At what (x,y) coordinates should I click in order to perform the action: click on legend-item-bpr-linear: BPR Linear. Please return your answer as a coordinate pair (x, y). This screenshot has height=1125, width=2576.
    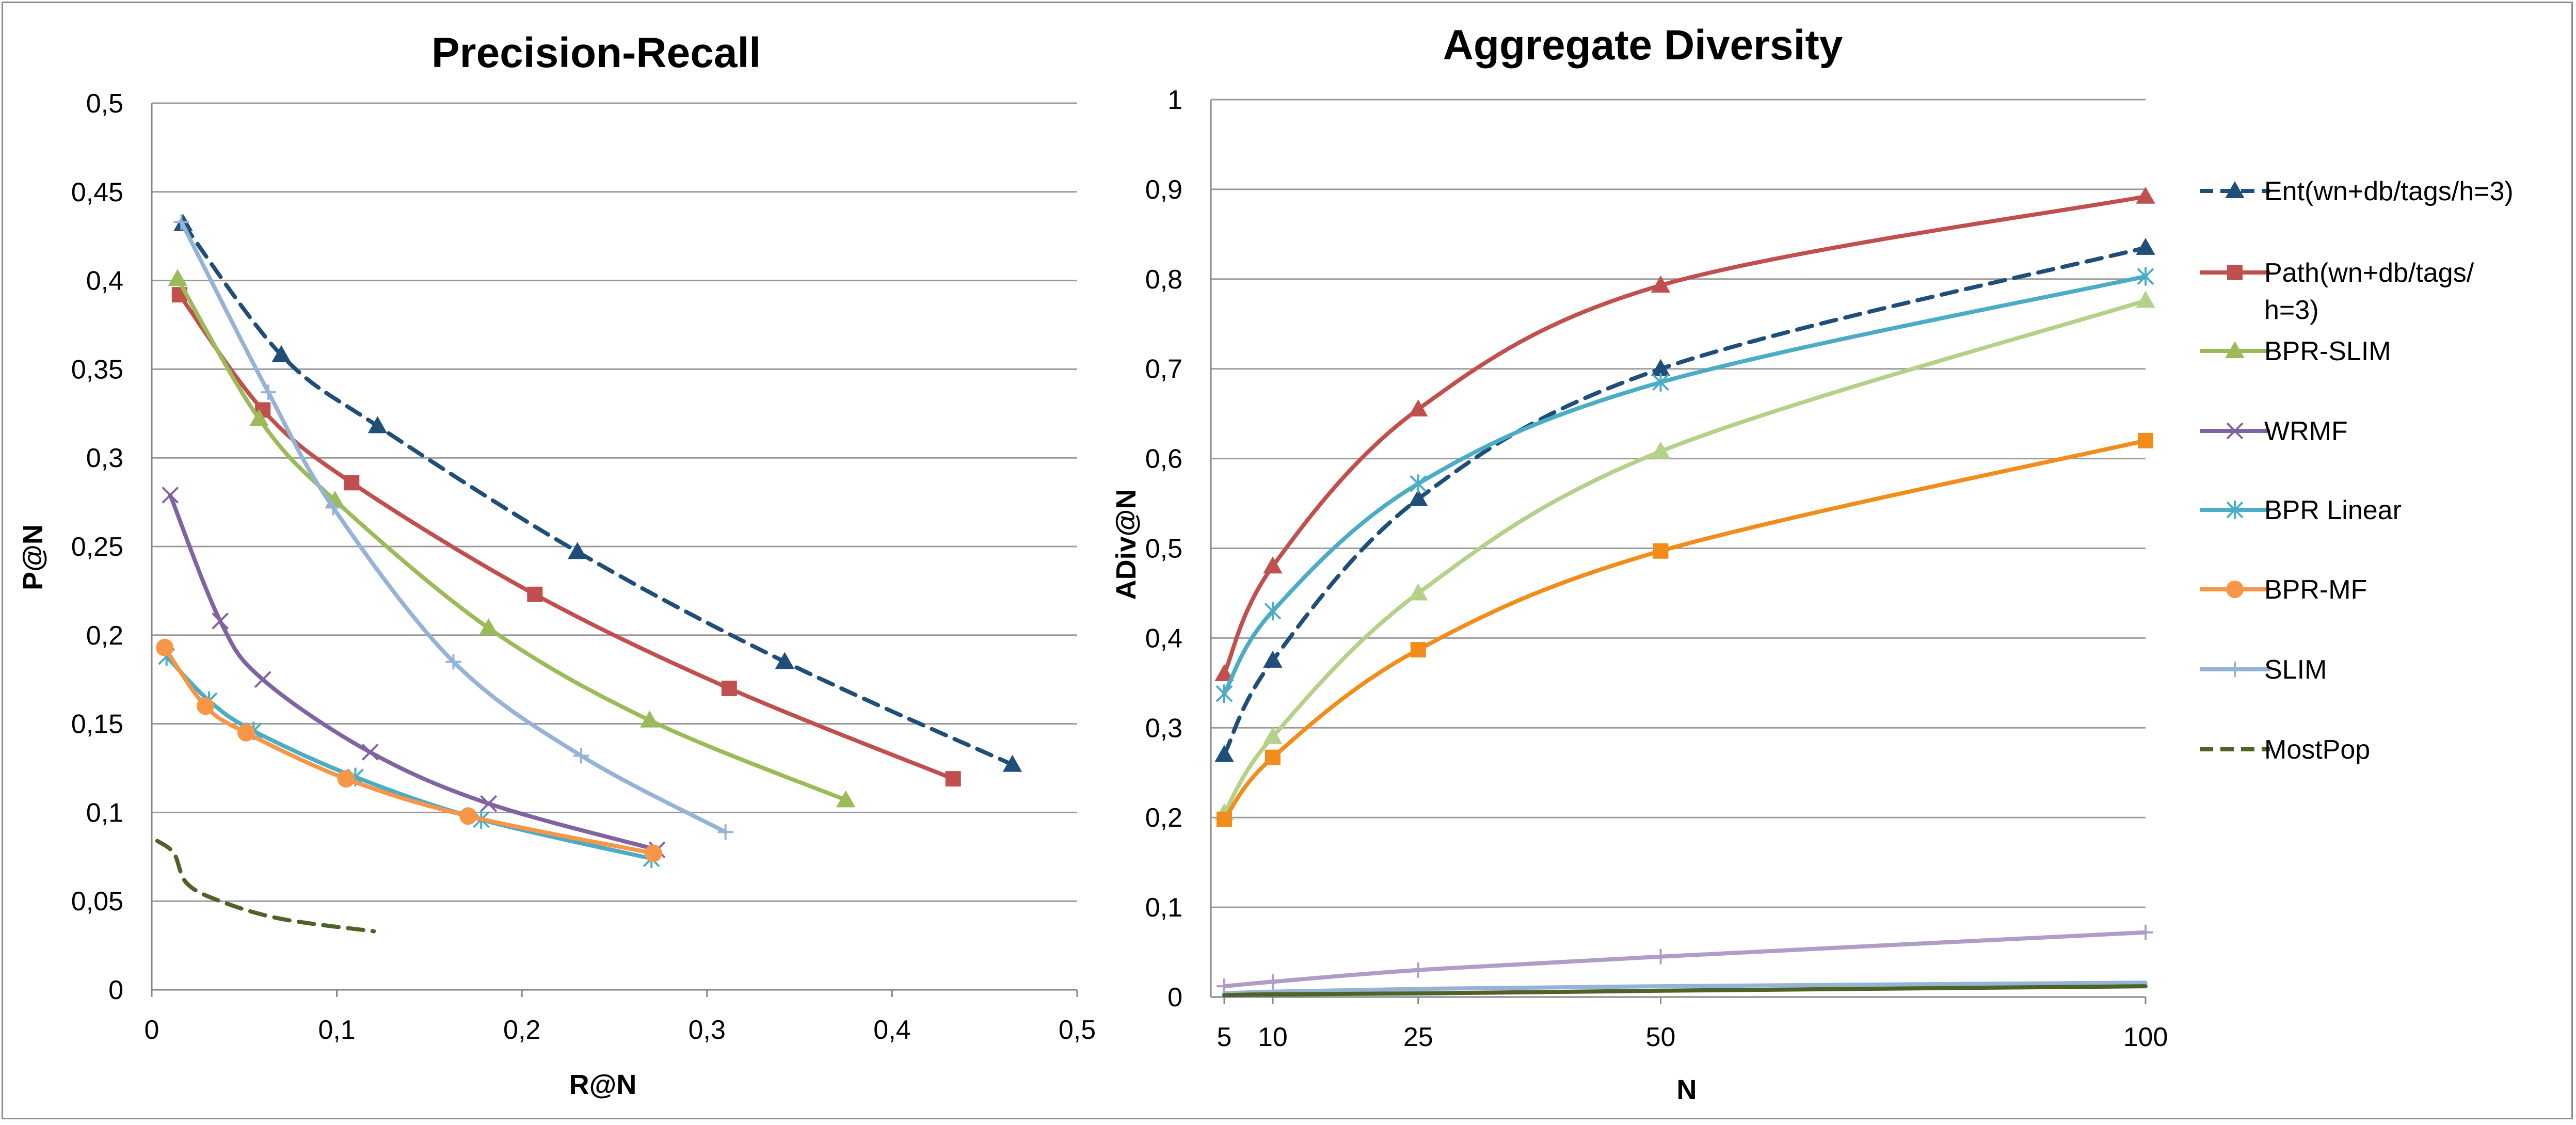
    Looking at the image, I should click on (2301, 510).